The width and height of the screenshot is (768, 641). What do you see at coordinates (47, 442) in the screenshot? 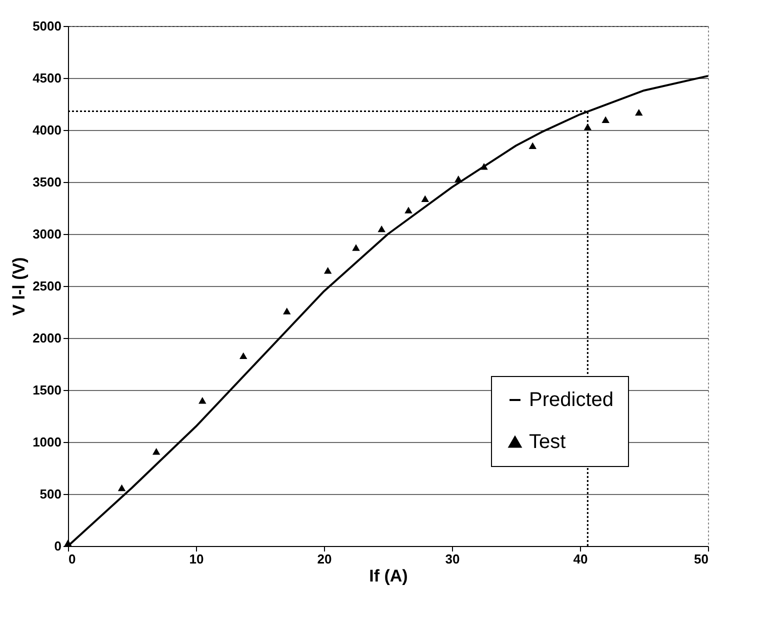
I see `y-tick-label: 1000` at bounding box center [47, 442].